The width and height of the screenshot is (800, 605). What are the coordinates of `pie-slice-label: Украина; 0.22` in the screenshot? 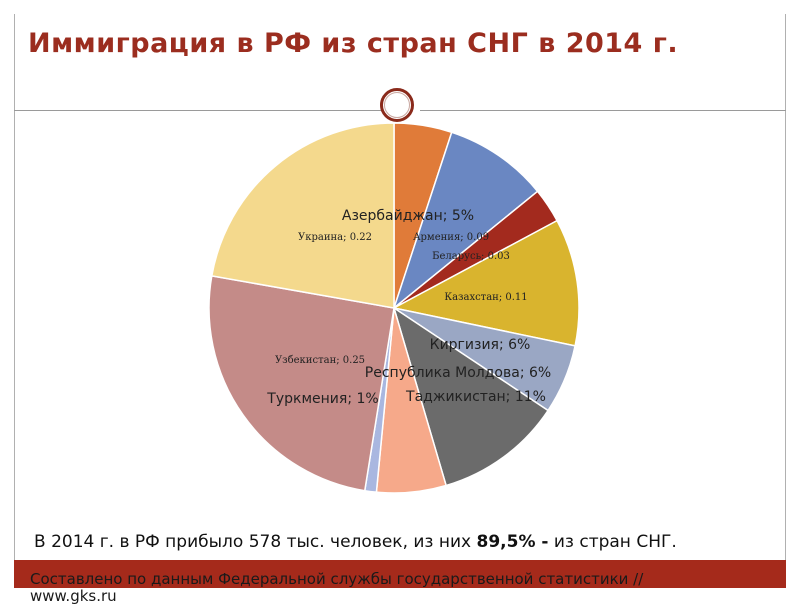 It's located at (335, 237).